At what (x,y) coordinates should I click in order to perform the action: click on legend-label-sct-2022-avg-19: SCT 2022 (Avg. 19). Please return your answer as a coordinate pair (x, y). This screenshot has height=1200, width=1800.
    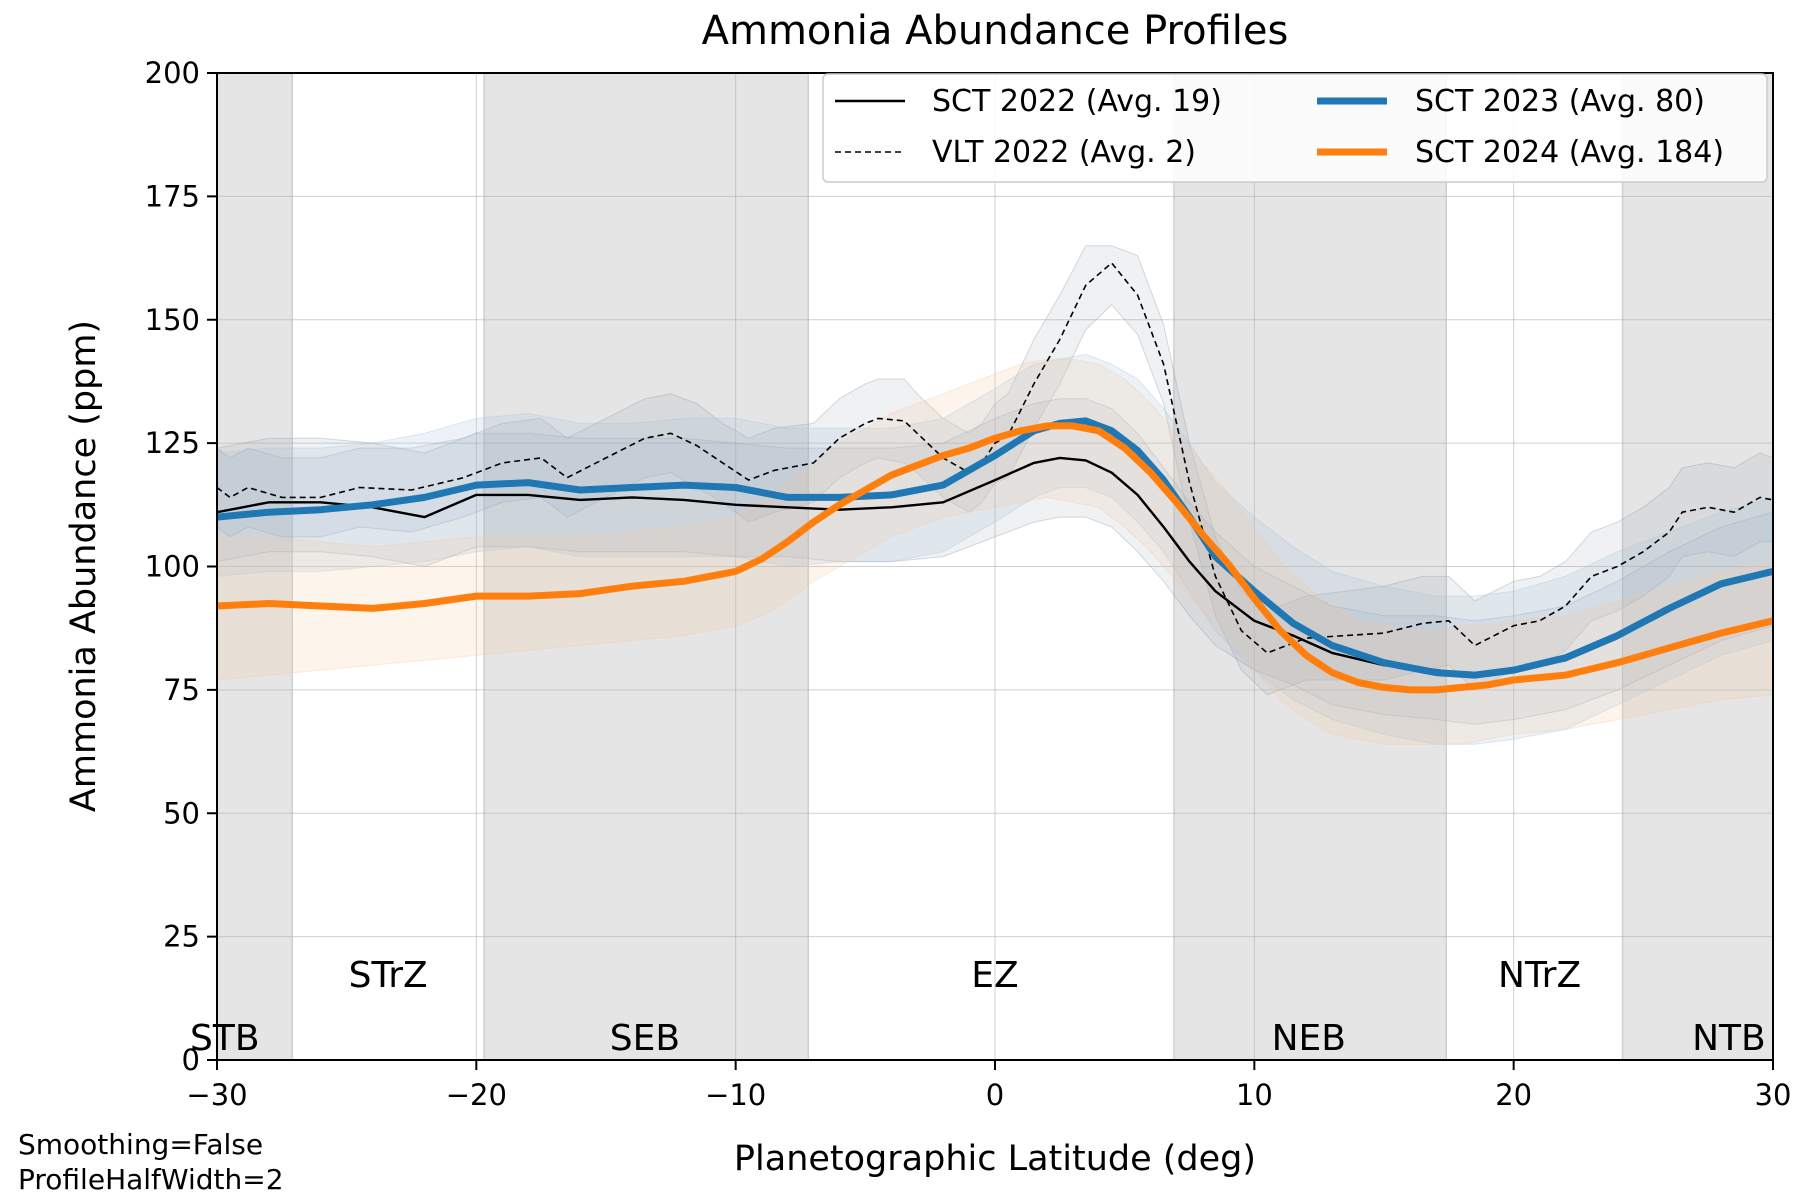
    Looking at the image, I should click on (1077, 101).